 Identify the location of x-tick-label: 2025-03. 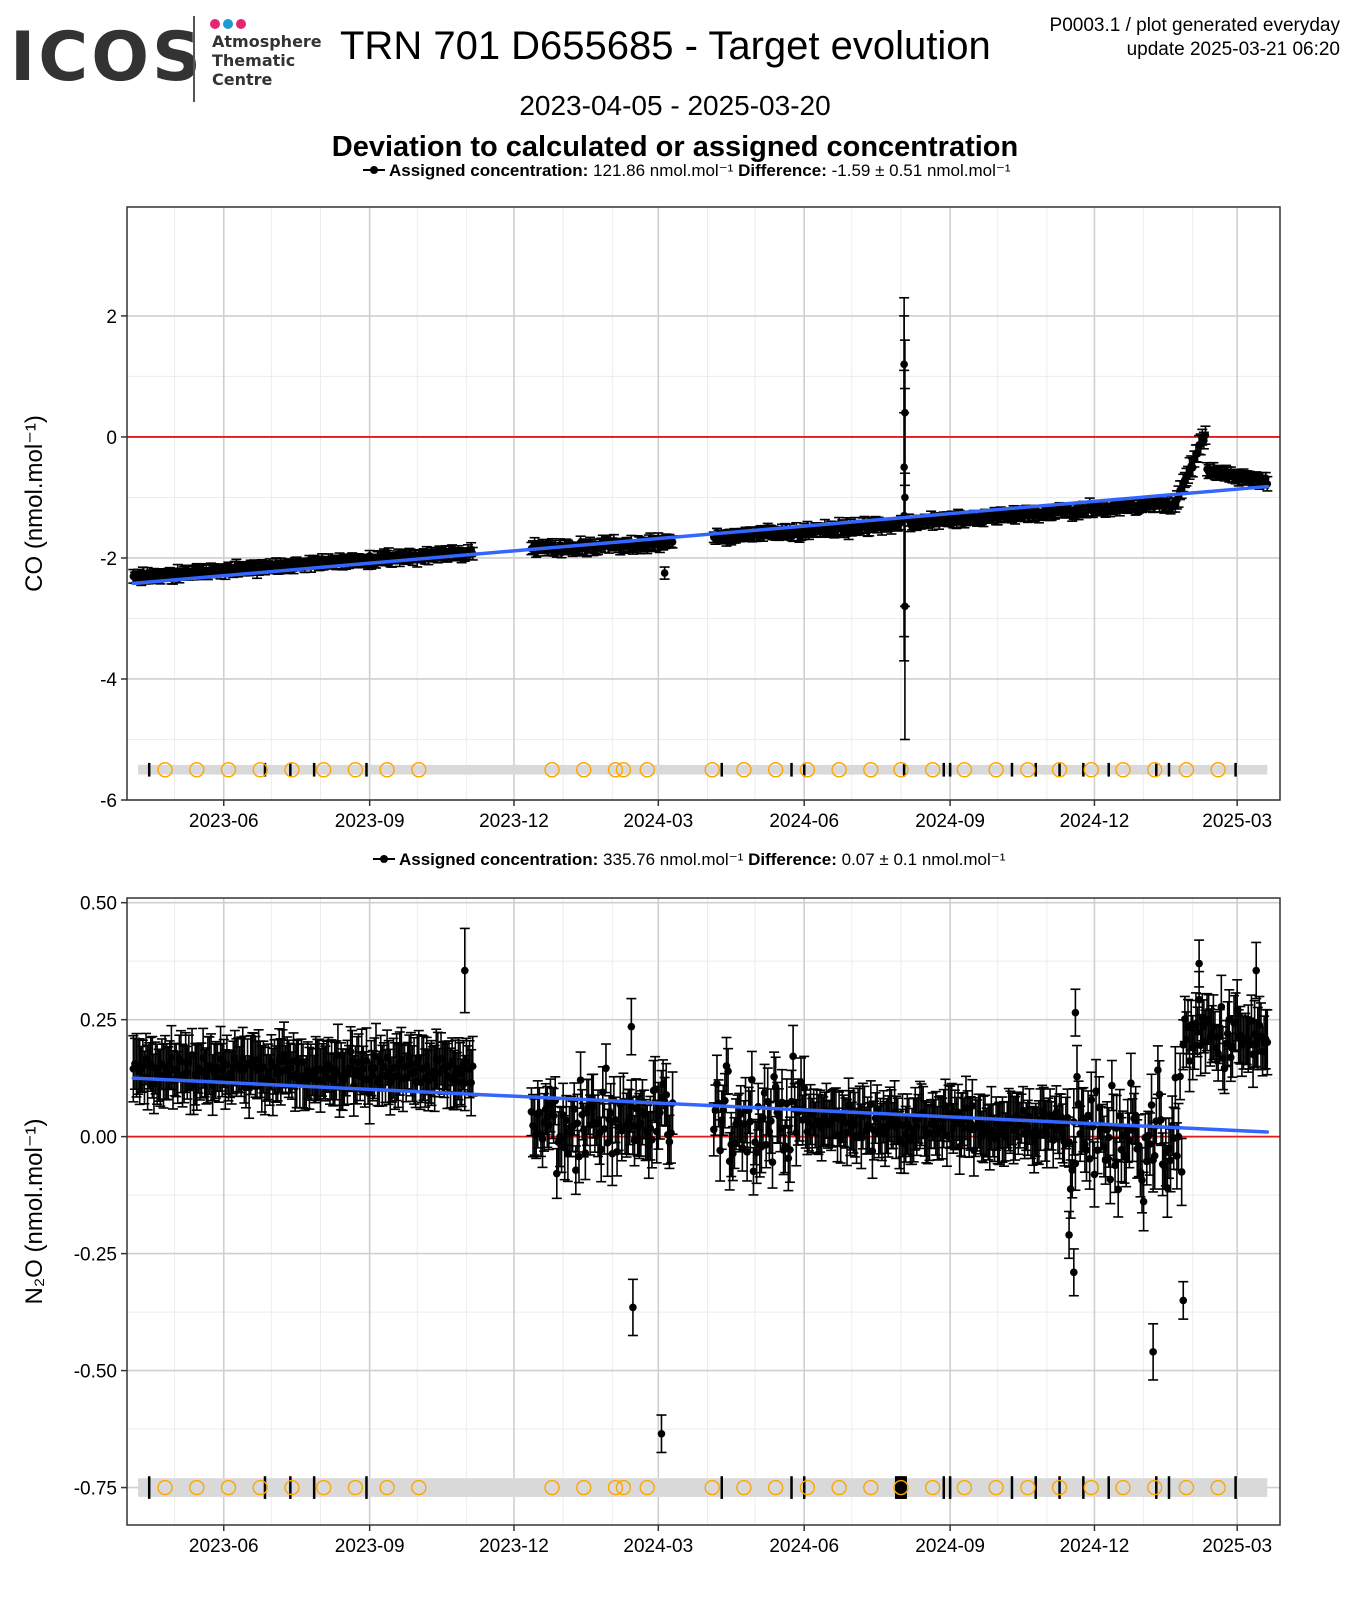
(1237, 821).